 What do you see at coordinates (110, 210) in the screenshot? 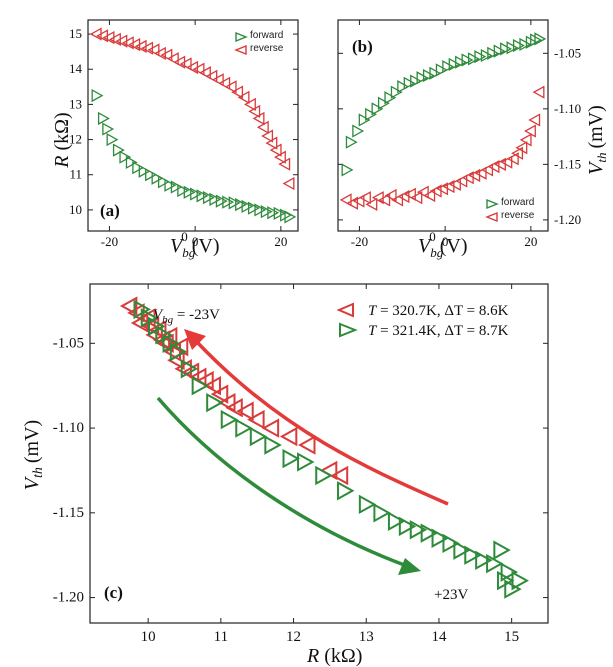
I see `panel-a-label: (a)` at bounding box center [110, 210].